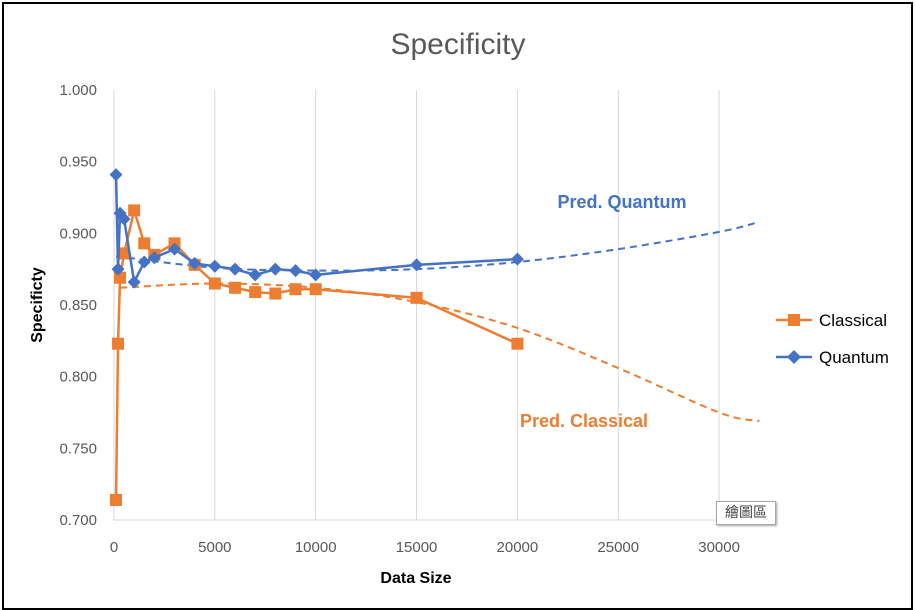 The width and height of the screenshot is (915, 610). What do you see at coordinates (114, 547) in the screenshot?
I see `x-tick-label-0: 0` at bounding box center [114, 547].